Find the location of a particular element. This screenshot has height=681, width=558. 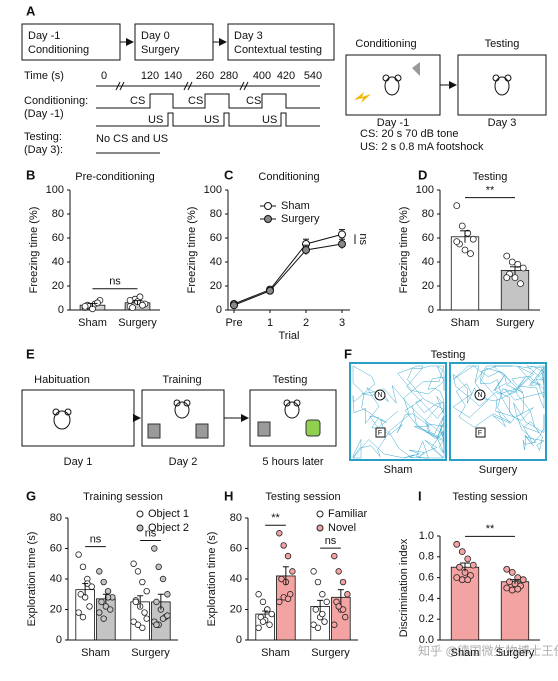

note: CS: 20 s 70 dB tone is located at coordinates (409, 134).